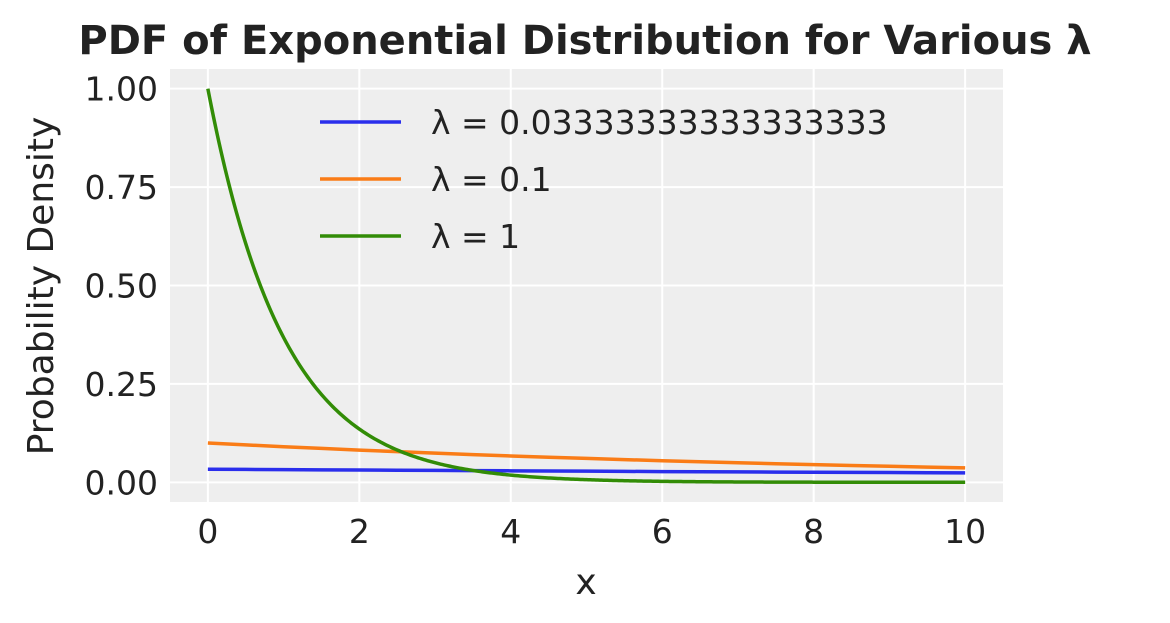  What do you see at coordinates (121, 482) in the screenshot?
I see `y-tick-label: 0.00` at bounding box center [121, 482].